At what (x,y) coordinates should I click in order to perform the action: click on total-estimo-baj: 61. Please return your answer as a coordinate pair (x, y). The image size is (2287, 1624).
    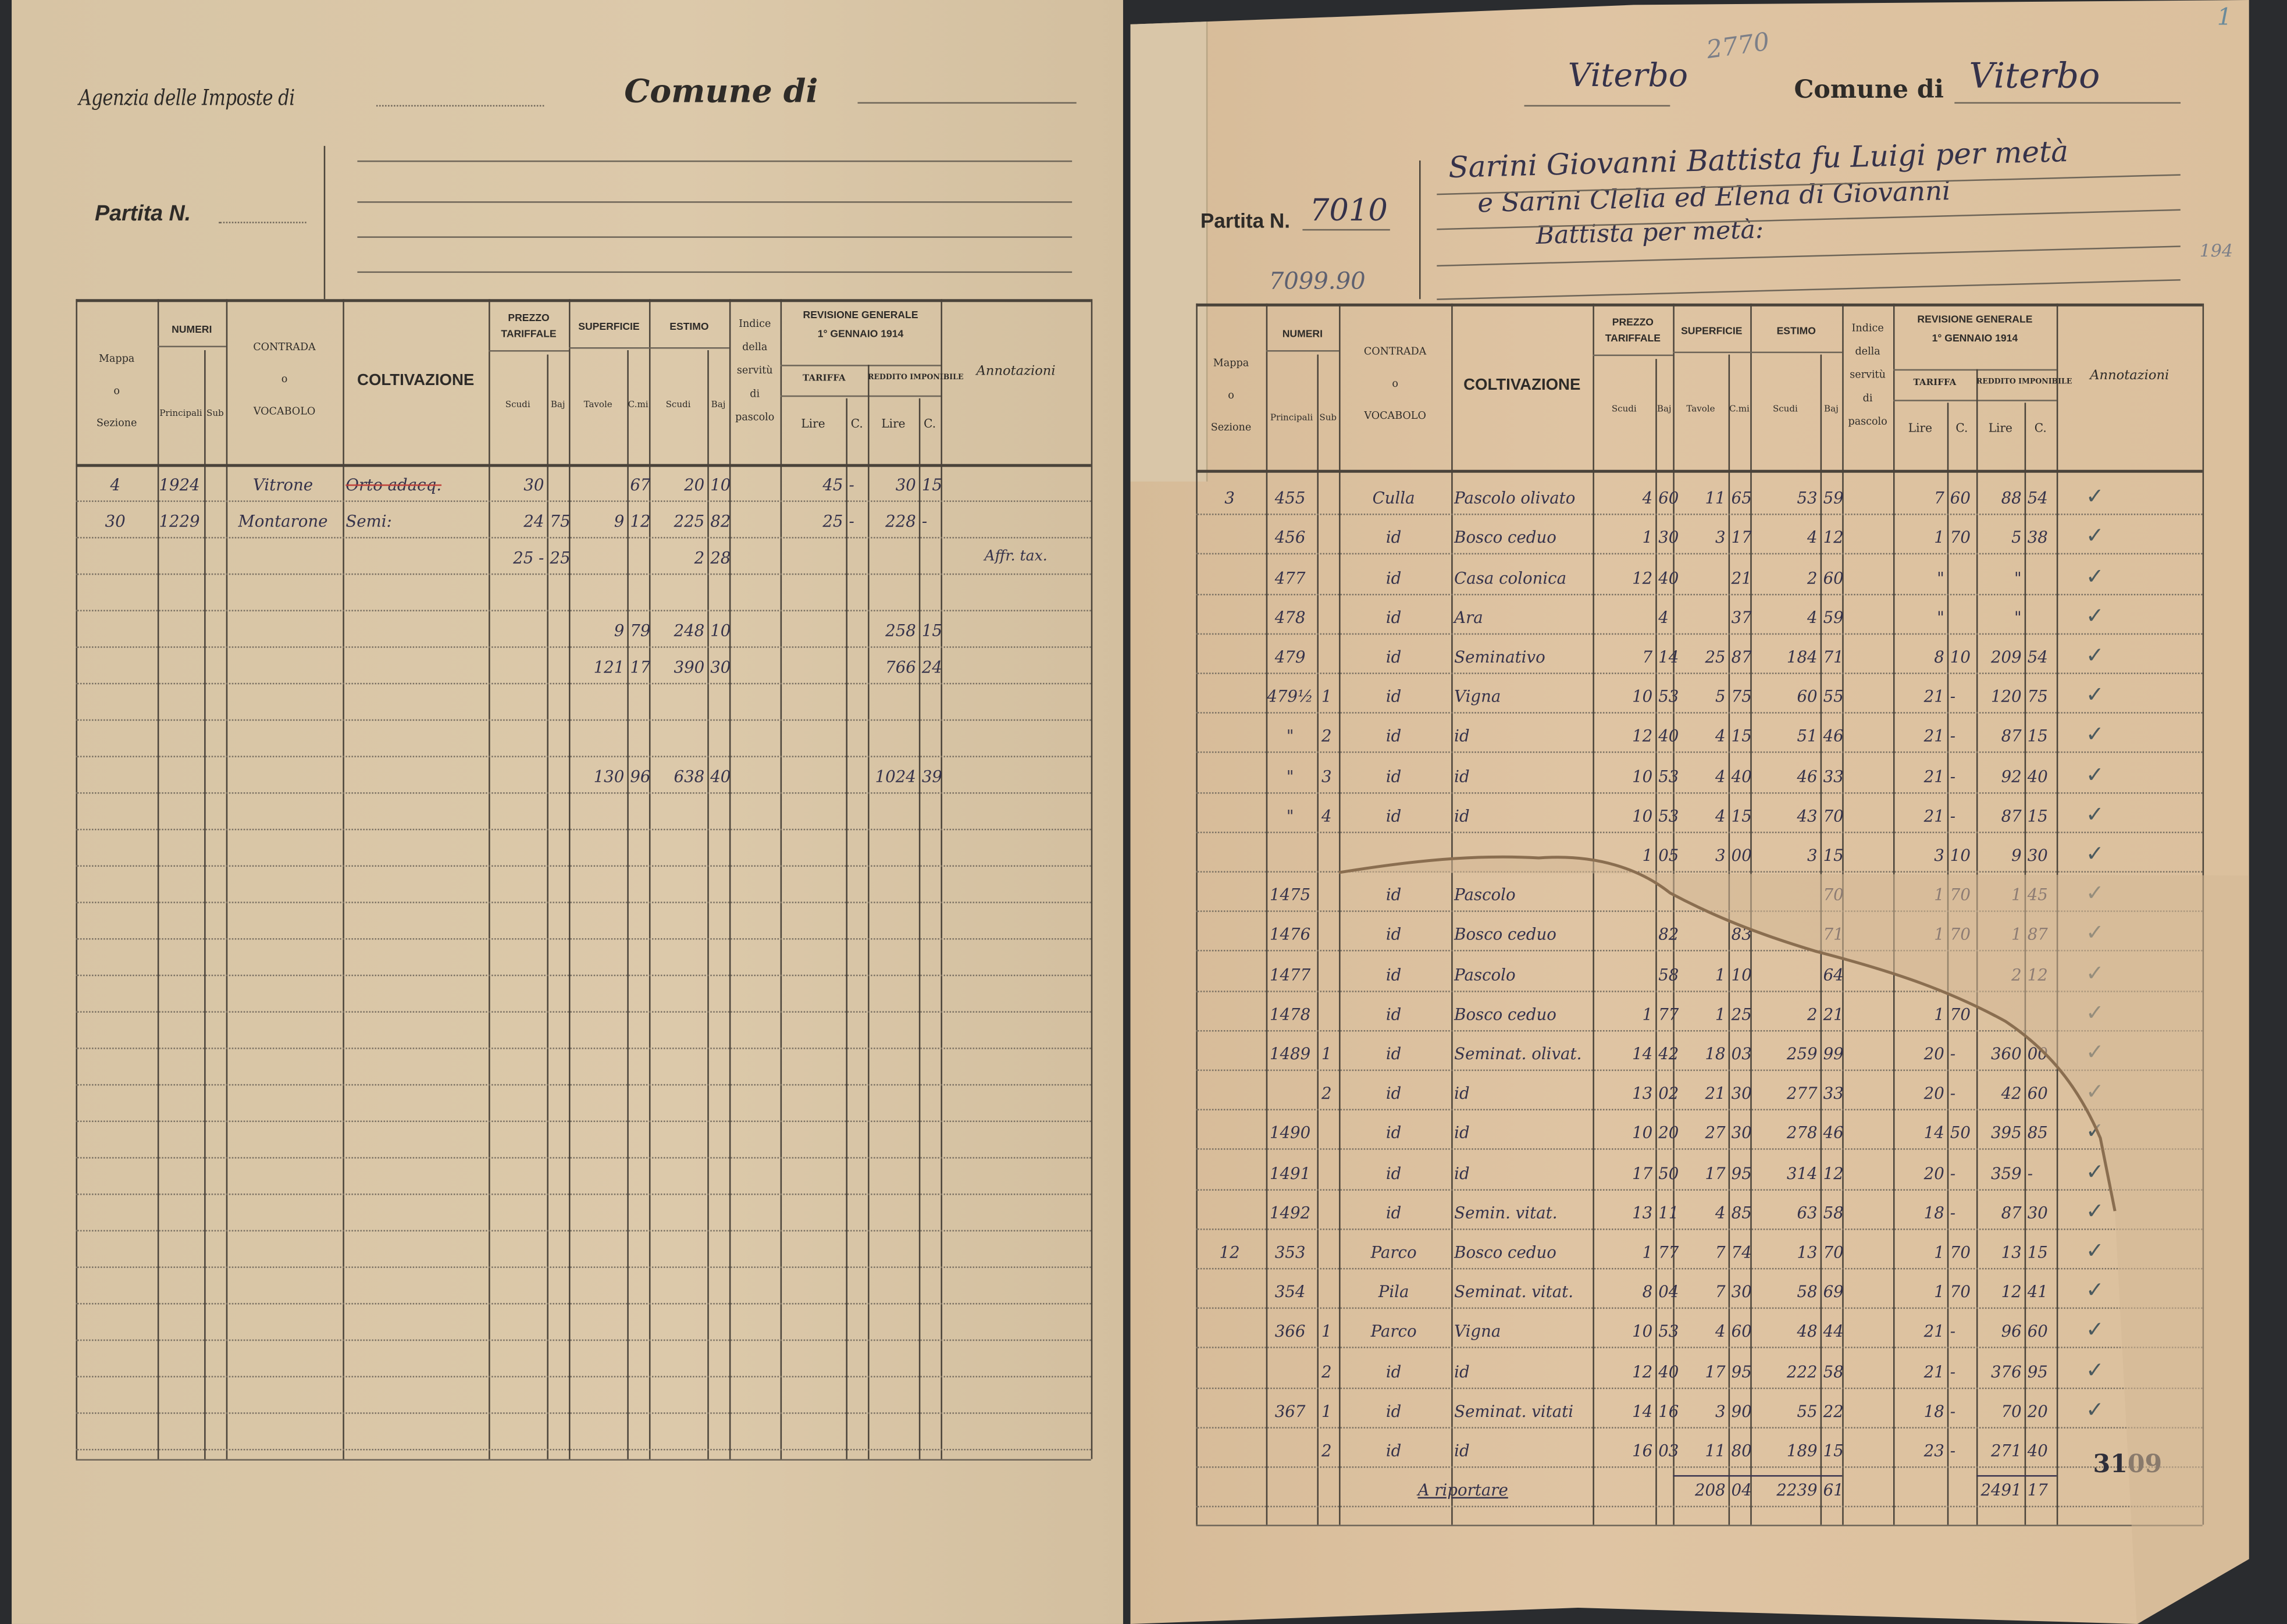
    Looking at the image, I should click on (1833, 1490).